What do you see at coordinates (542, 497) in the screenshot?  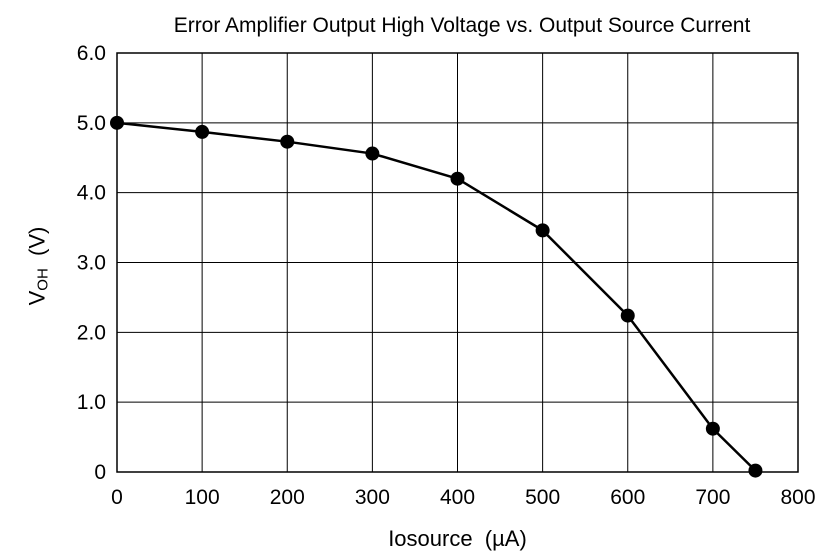 I see `x-tick-label: 500` at bounding box center [542, 497].